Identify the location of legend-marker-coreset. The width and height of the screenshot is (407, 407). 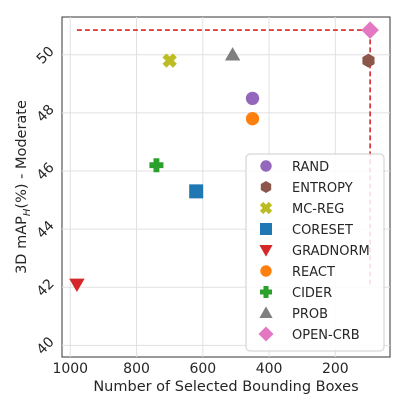
(266, 229).